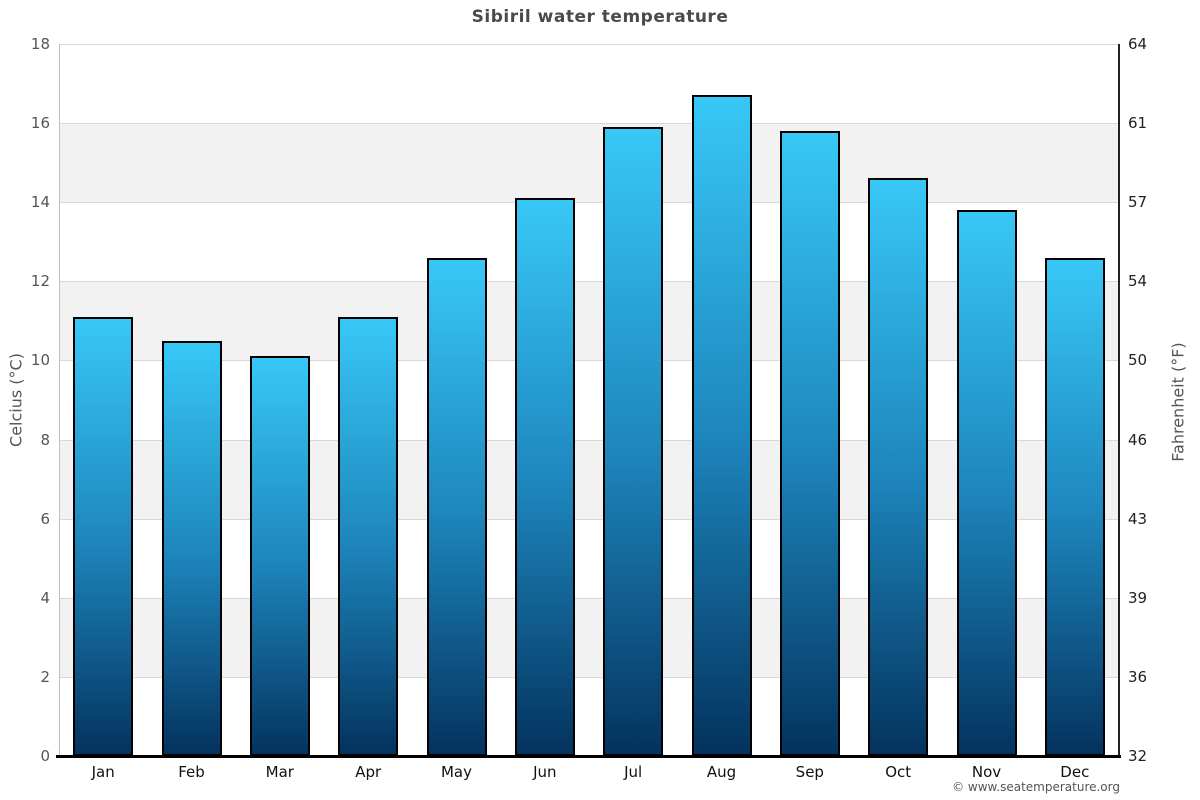  I want to click on bar-aug, so click(721, 425).